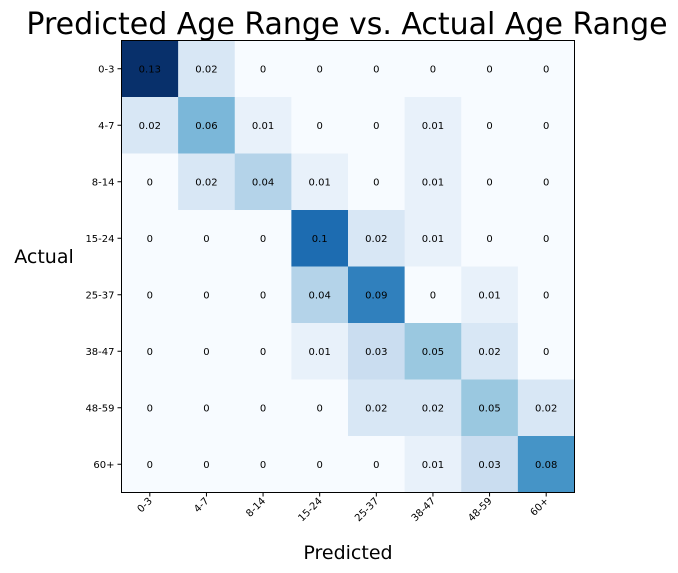 The width and height of the screenshot is (678, 573). Describe the element at coordinates (99, 239) in the screenshot. I see `y-tick-label: 15-24` at that location.